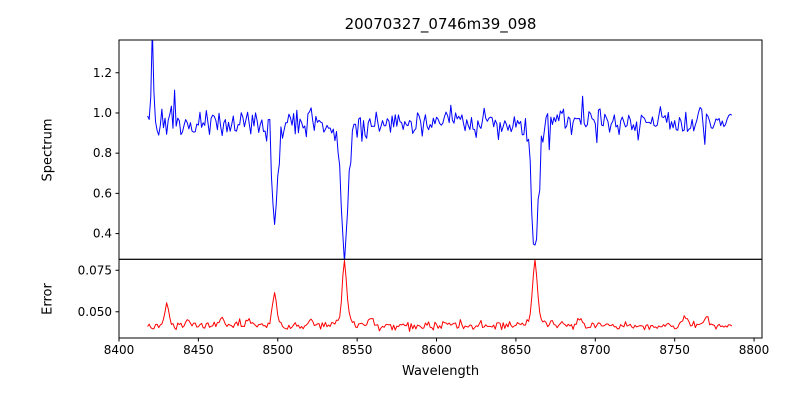 The height and width of the screenshot is (400, 800). What do you see at coordinates (440, 371) in the screenshot?
I see `x-axis-label: Wavelength` at bounding box center [440, 371].